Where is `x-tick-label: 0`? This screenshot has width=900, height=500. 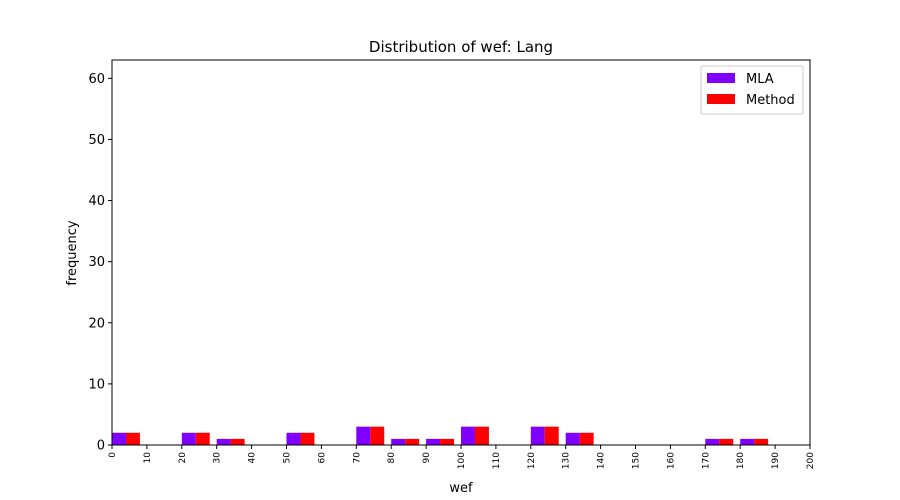 x-tick-label: 0 is located at coordinates (113, 455).